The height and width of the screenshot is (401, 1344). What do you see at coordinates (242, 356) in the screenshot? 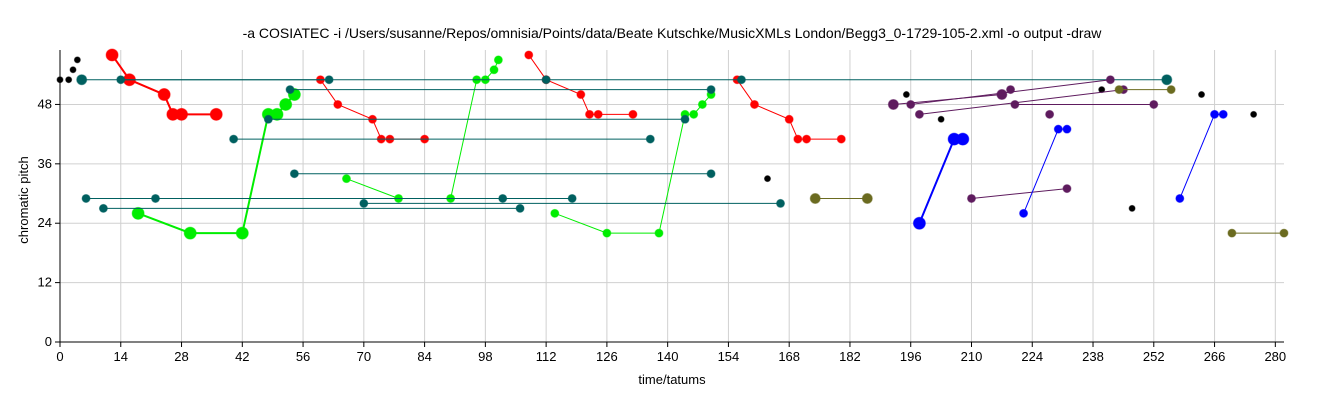
I see `x-tick-label: 42` at bounding box center [242, 356].